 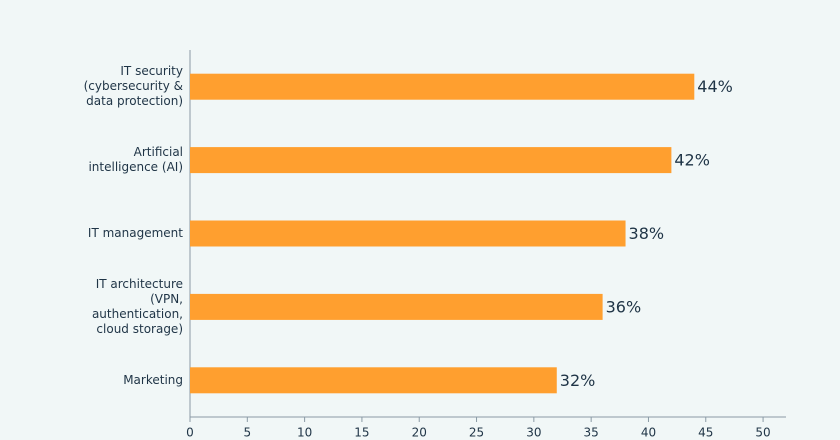 What do you see at coordinates (419, 433) in the screenshot?
I see `x-tick-label: 20` at bounding box center [419, 433].